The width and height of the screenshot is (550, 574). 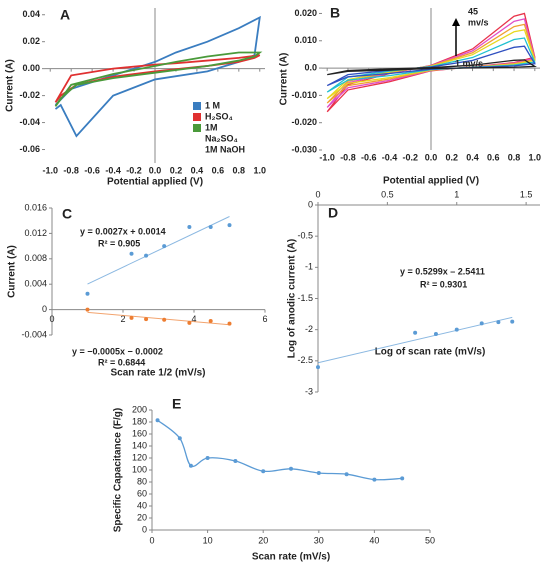 I want to click on annotation: mv/s, so click(x=478, y=22).